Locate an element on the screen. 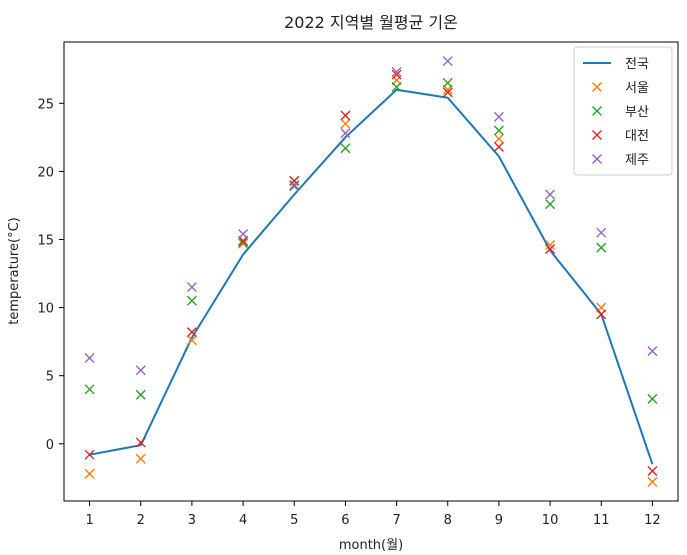  x-tick-label-1: 1 is located at coordinates (89, 520).